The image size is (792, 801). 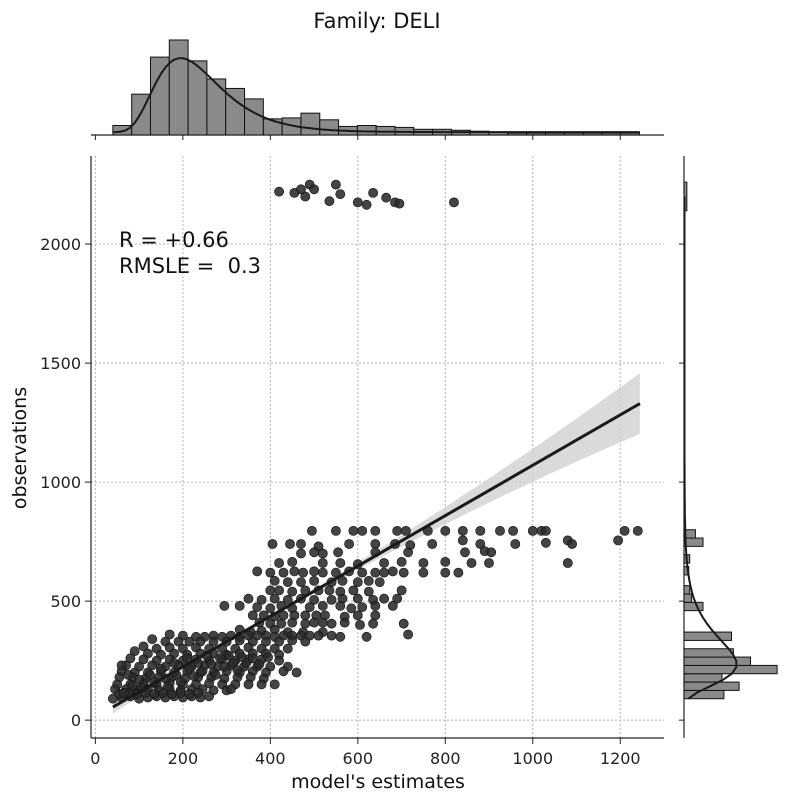 I want to click on right-histogram, so click(x=728, y=447).